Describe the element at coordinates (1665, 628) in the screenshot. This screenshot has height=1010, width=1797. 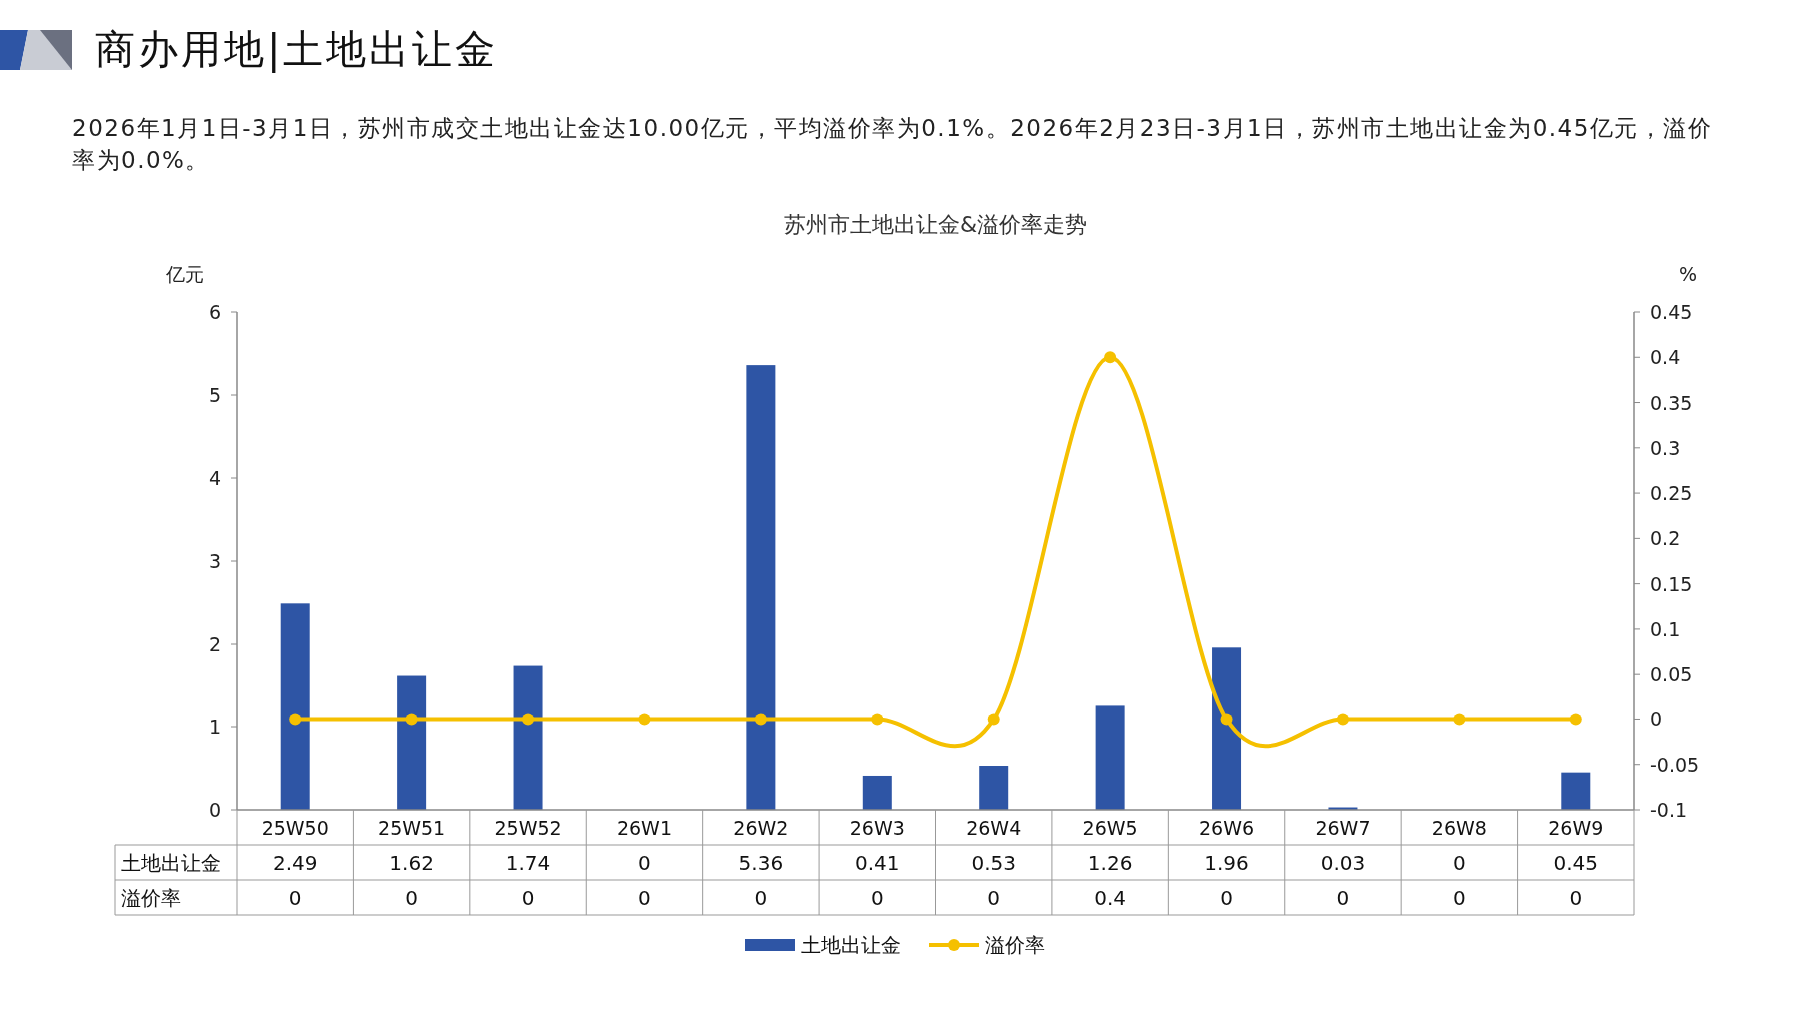
I see `y2-tick-label: 0.1` at that location.